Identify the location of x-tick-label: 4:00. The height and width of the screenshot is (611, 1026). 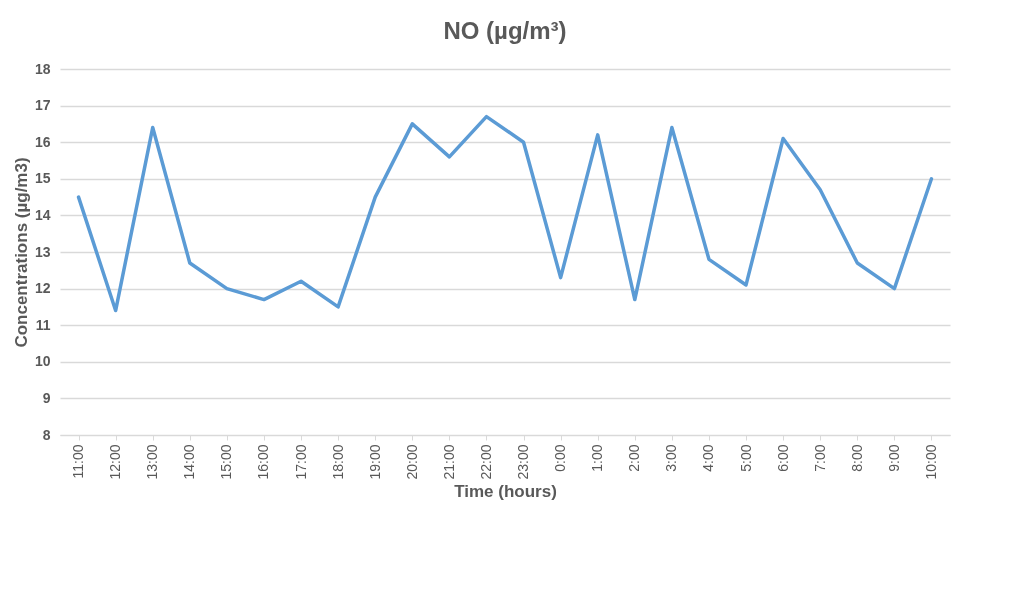
(708, 458).